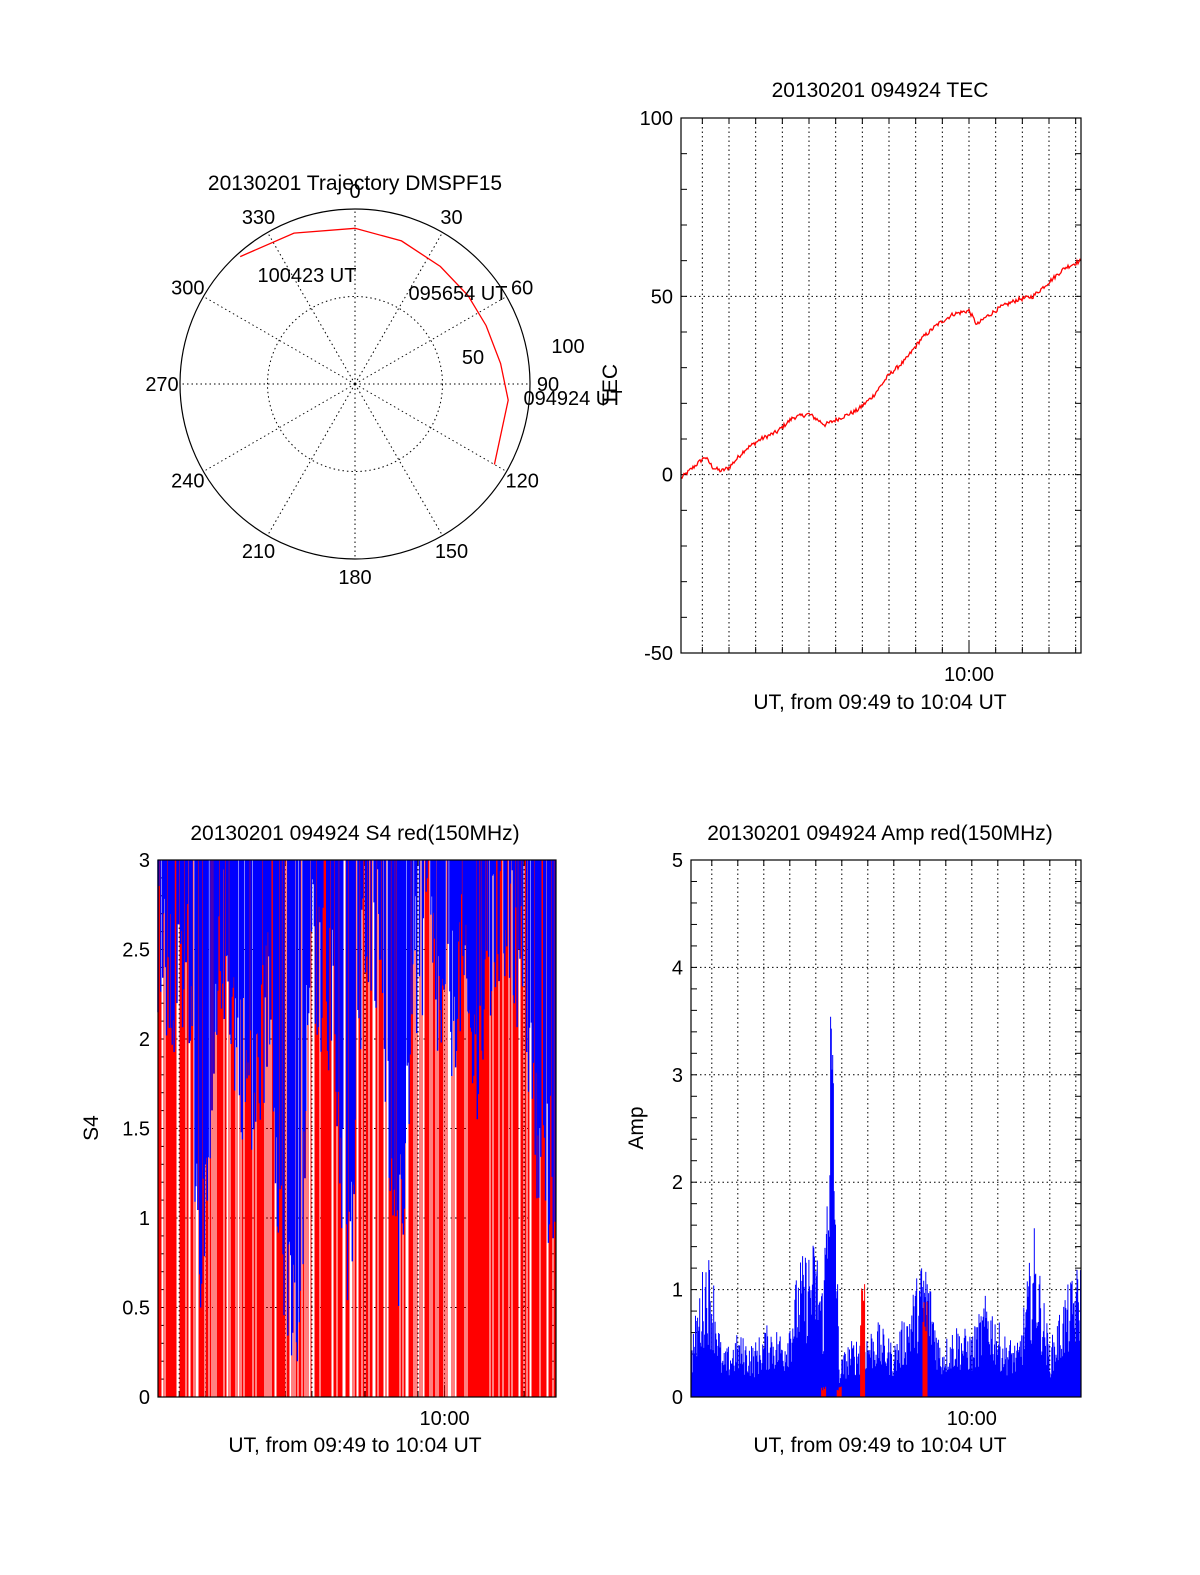 This screenshot has height=1575, width=1200. I want to click on polar-azimuth-label: 180, so click(354, 578).